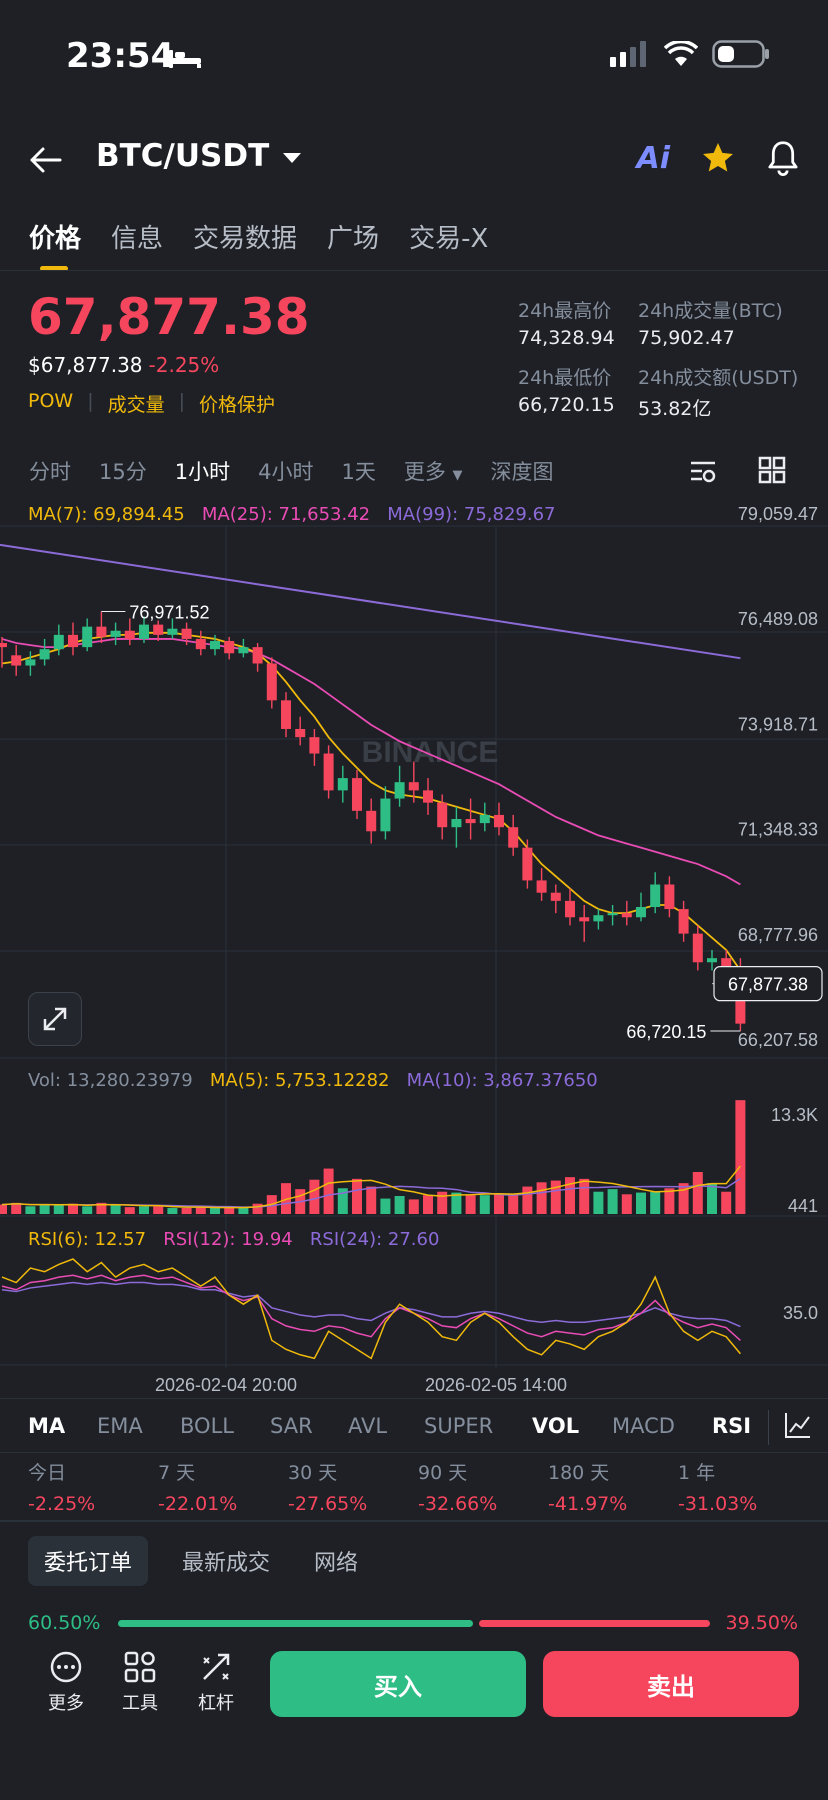 The width and height of the screenshot is (828, 1800). What do you see at coordinates (207, 1426) in the screenshot?
I see `indicator-boll: BOLL` at bounding box center [207, 1426].